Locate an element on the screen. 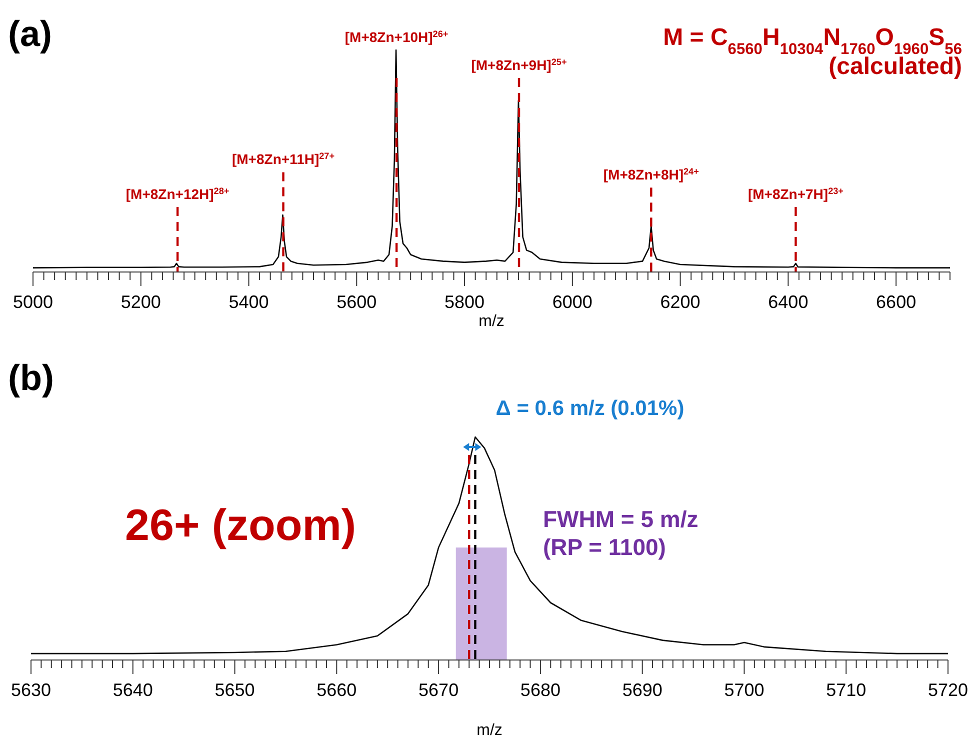 The image size is (971, 743). x-tick-label: 5400 is located at coordinates (248, 302).